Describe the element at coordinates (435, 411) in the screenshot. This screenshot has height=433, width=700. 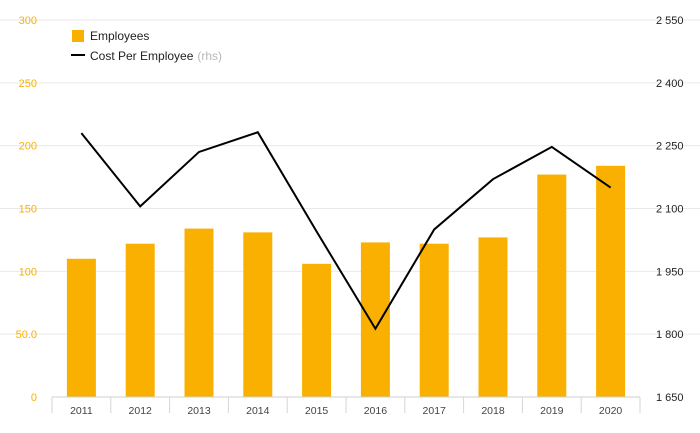
I see `x-tick-label-2017: 2017` at that location.